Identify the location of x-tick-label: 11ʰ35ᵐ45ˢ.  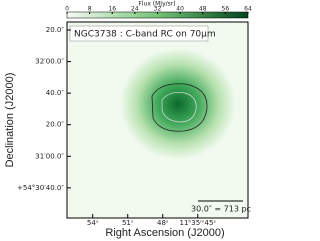
(198, 223).